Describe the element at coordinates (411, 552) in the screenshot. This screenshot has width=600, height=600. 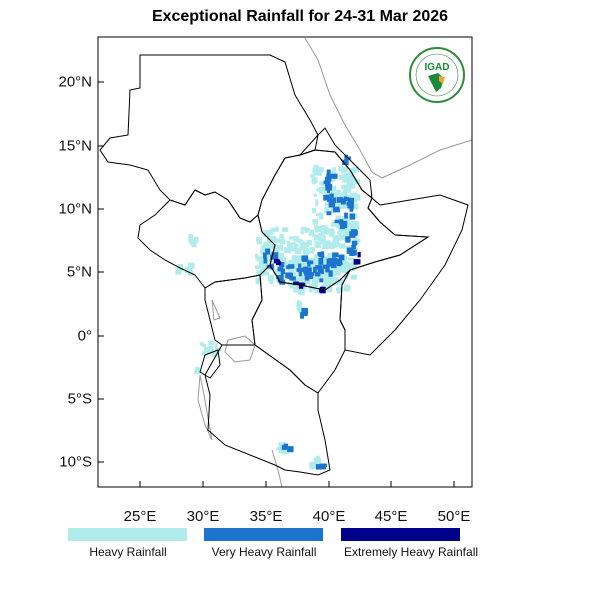
I see `legend-label-extremely-heavy: Extremely Heavy Rainfall` at that location.